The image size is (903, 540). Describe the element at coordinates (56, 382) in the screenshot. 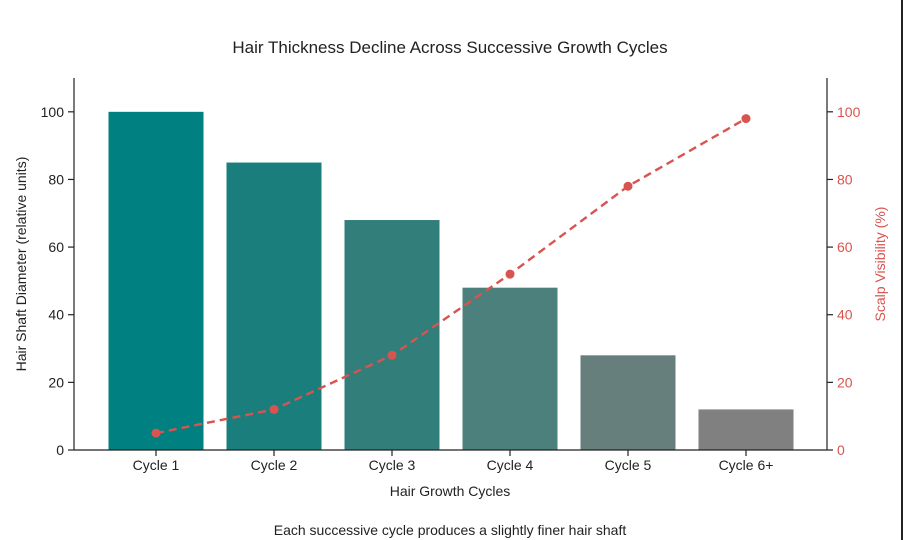

I see `y-tick-label: 20` at that location.